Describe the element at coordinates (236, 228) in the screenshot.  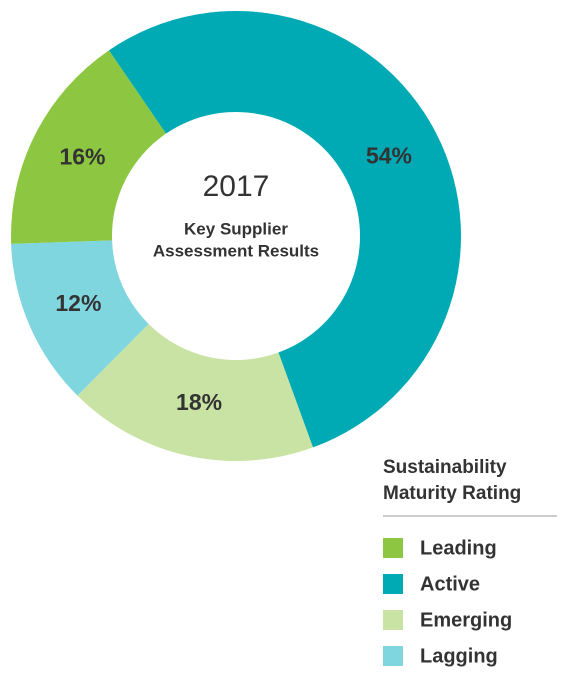
I see `center-title: Key Supplier` at that location.